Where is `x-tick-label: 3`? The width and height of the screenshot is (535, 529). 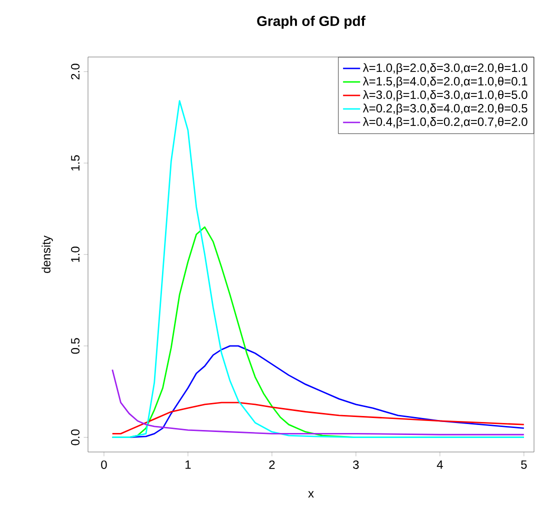 x-tick-label: 3 is located at coordinates (356, 464).